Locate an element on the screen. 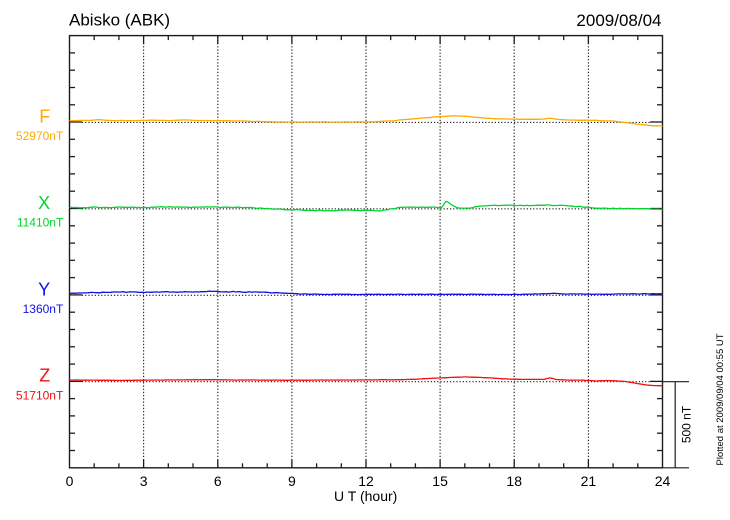 The image size is (730, 520). svg-text: 11410nT is located at coordinates (40, 222).